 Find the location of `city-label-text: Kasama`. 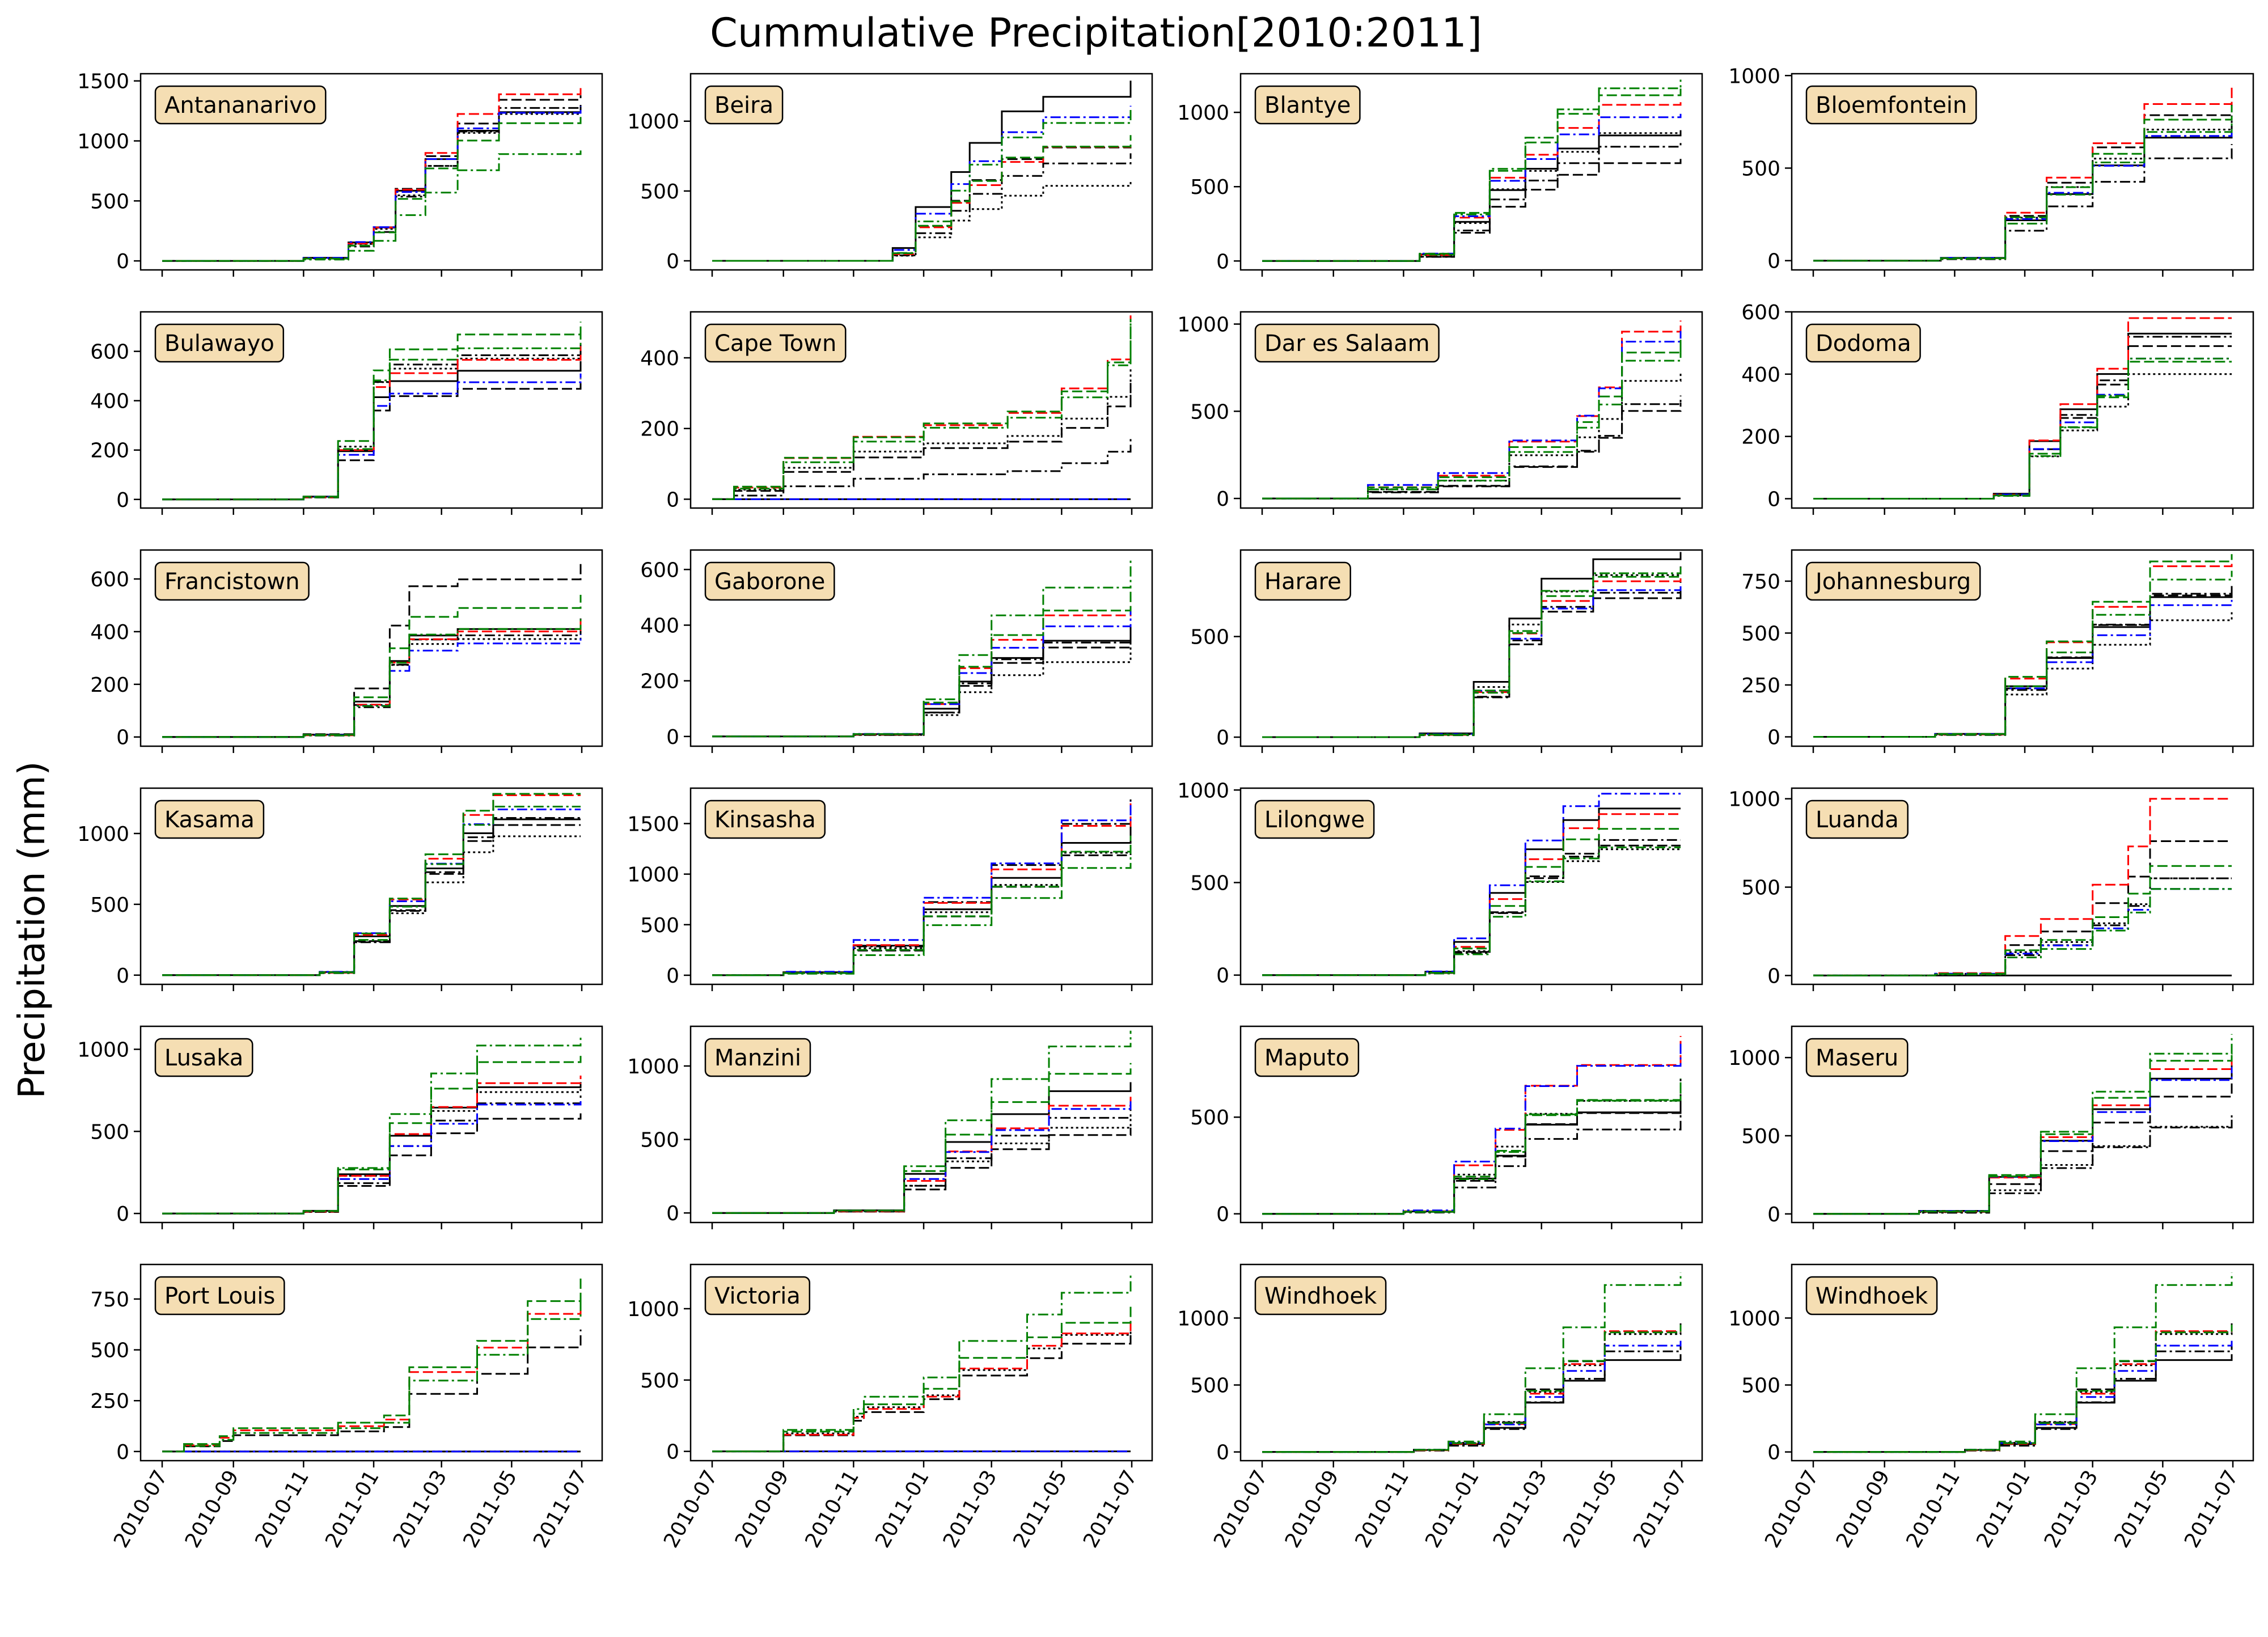

city-label-text: Kasama is located at coordinates (209, 820).